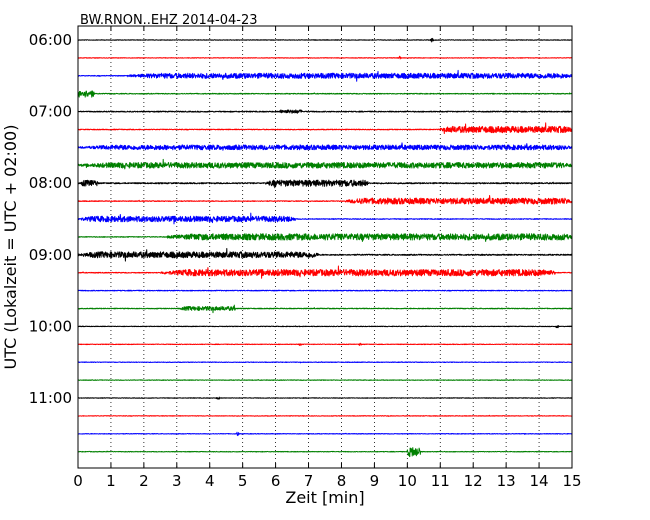  Describe the element at coordinates (210, 481) in the screenshot. I see `x-tick-label: 4` at that location.